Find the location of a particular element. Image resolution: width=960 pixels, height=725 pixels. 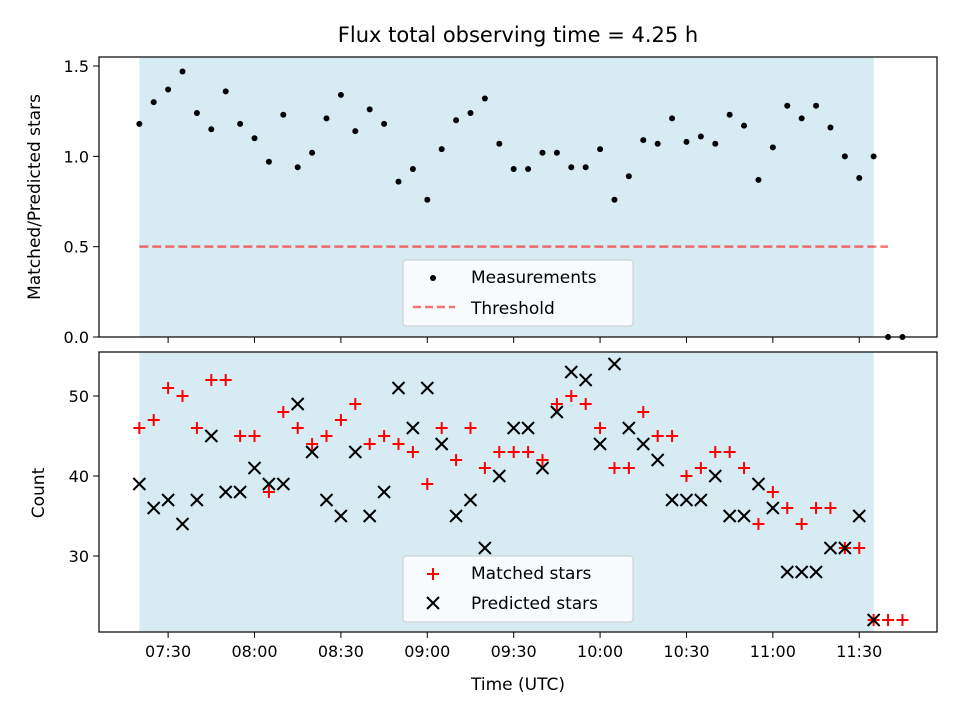

x-tick-label: 11:00 is located at coordinates (773, 651).